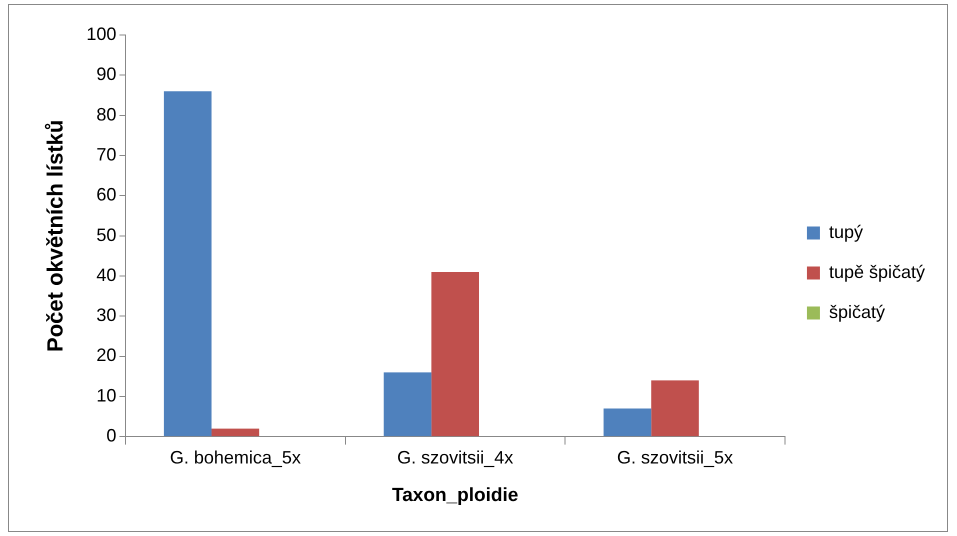  What do you see at coordinates (111, 436) in the screenshot?
I see `y-tick-label: 0` at bounding box center [111, 436].